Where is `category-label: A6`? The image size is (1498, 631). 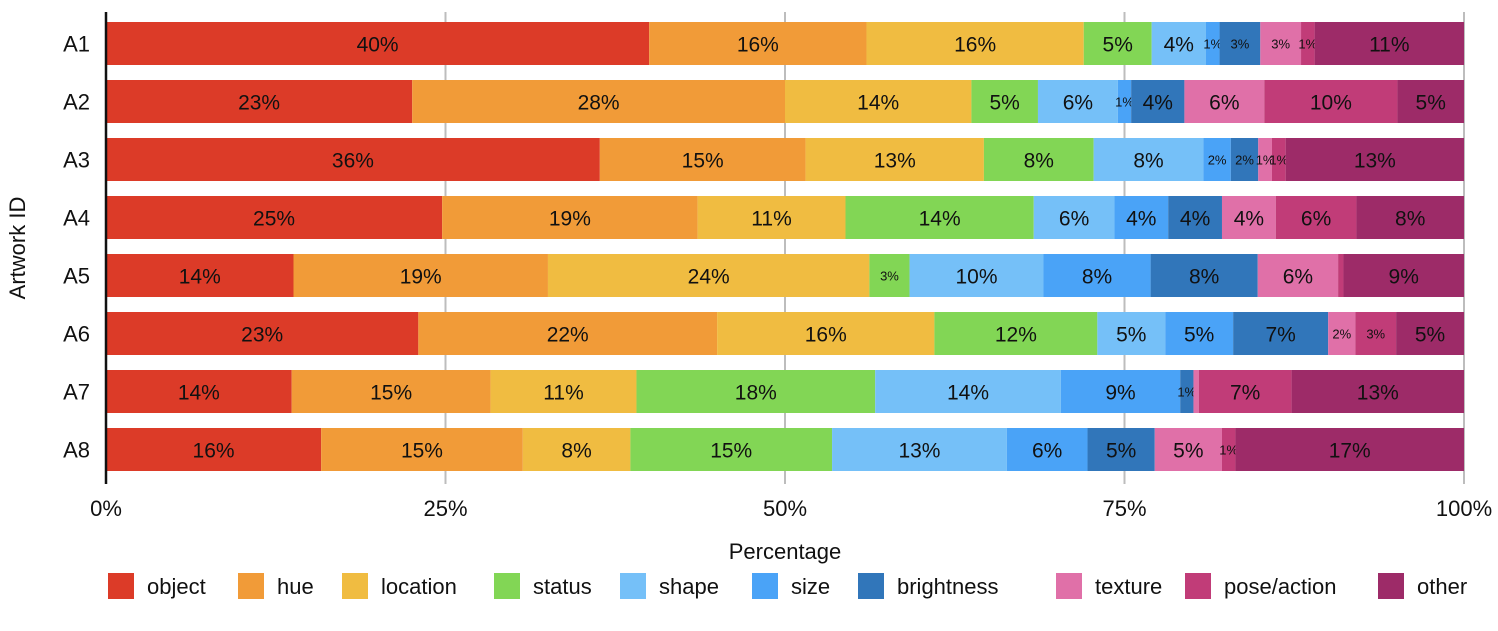 category-label: A6 is located at coordinates (76, 334).